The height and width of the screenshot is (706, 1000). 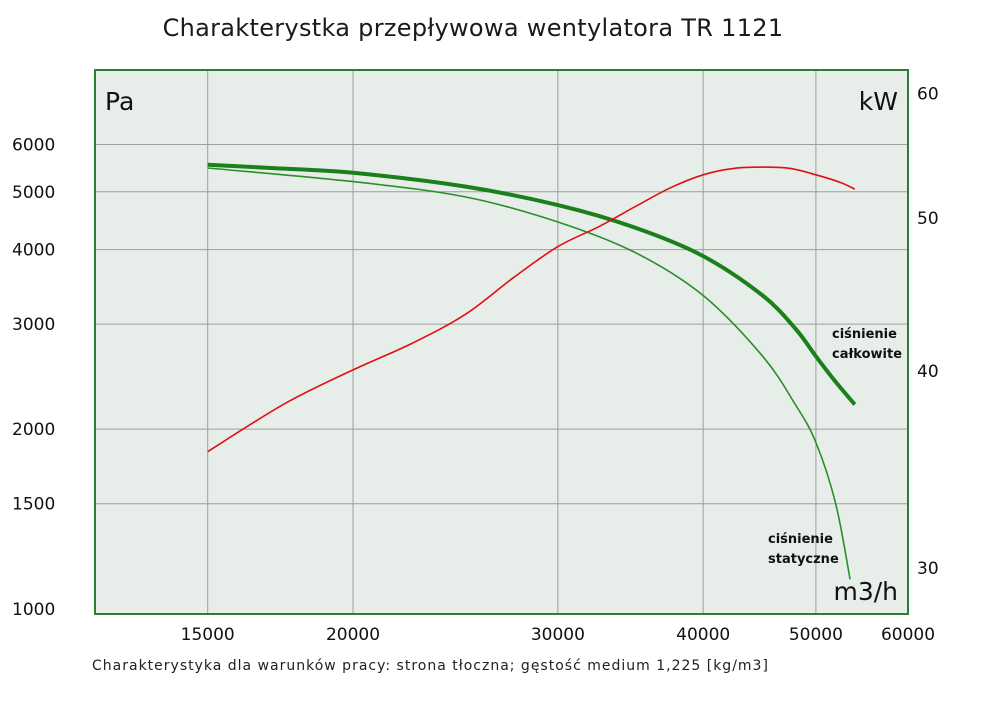 I want to click on y-tick-label-right: 60, so click(x=928, y=94).